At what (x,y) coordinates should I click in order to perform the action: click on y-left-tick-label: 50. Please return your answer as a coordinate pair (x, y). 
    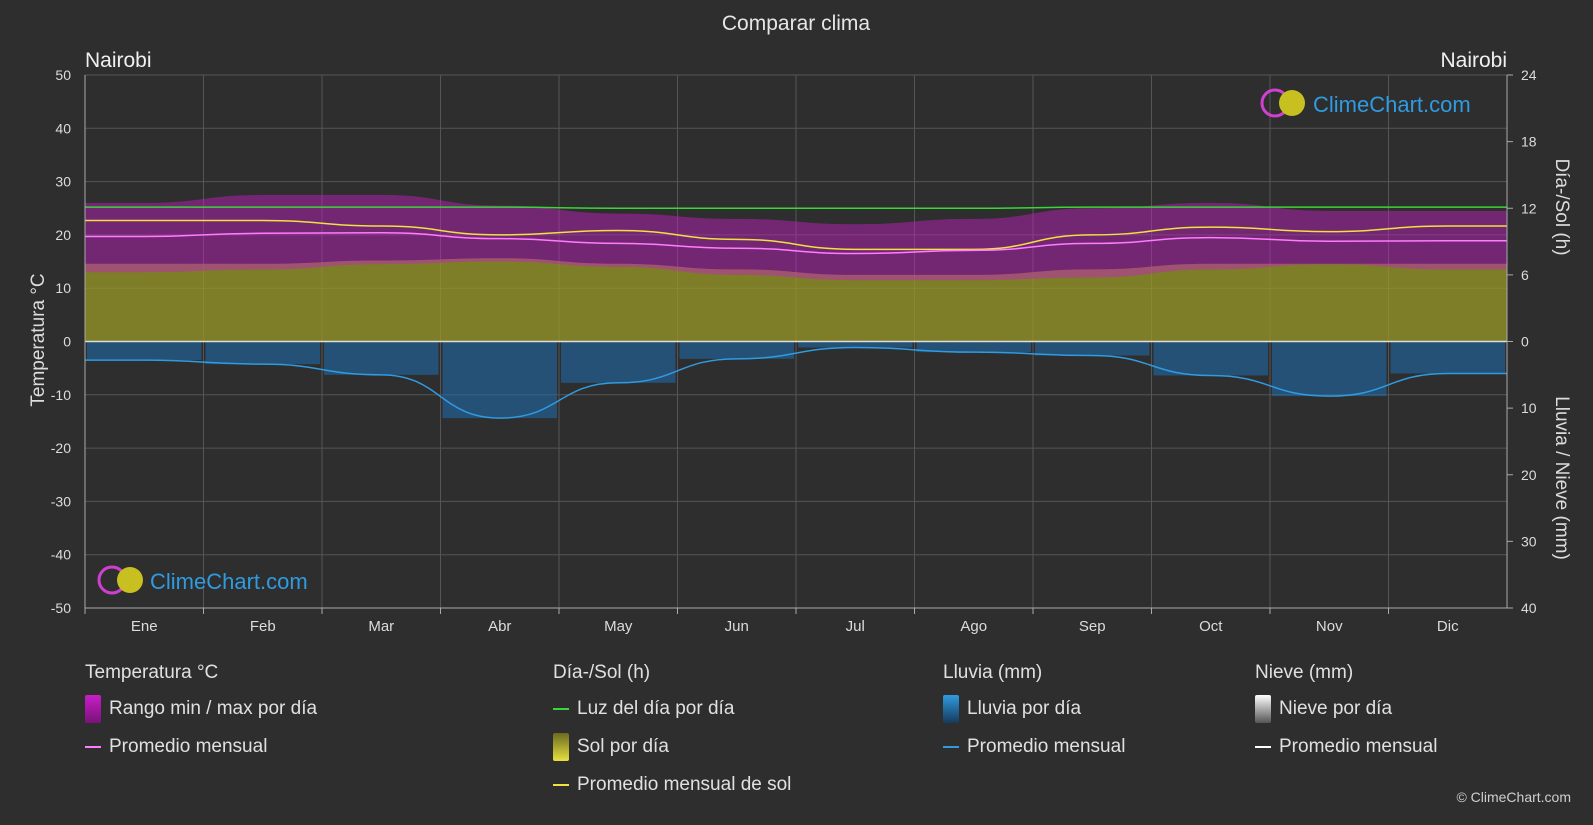
    Looking at the image, I should click on (63, 75).